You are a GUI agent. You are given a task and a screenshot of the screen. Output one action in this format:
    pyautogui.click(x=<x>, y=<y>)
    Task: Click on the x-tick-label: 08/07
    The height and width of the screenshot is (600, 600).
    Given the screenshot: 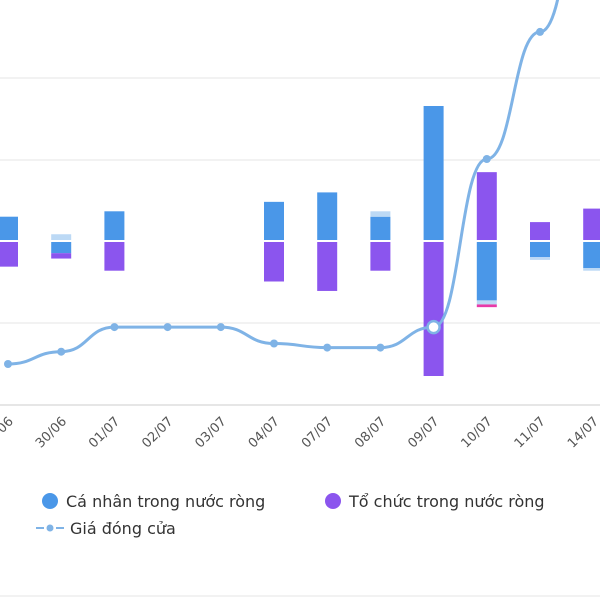 What is the action you would take?
    pyautogui.click(x=370, y=432)
    